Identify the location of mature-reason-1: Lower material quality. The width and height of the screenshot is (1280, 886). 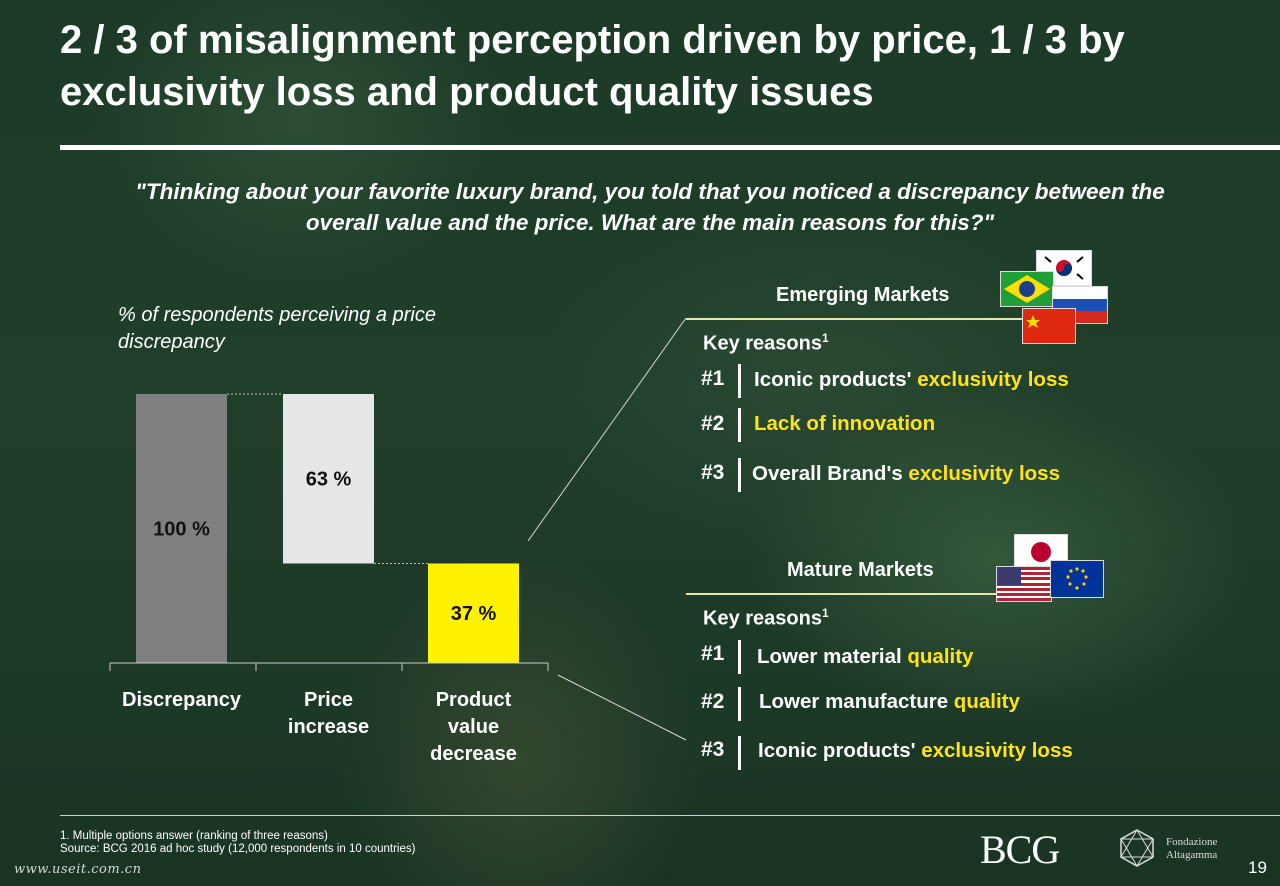
(865, 656).